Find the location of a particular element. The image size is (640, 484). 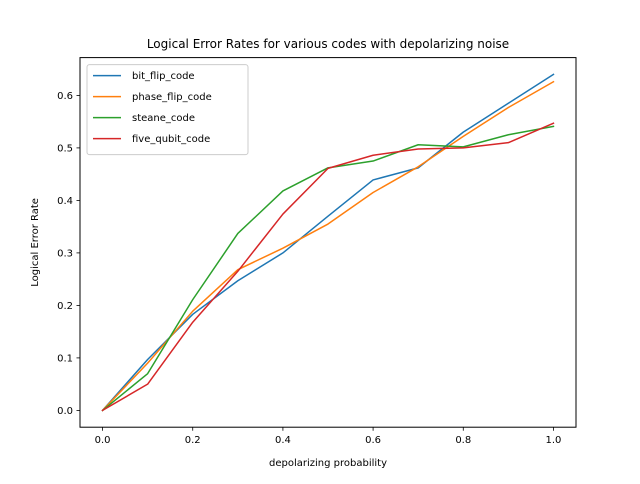

y-tick-label: 0.1 is located at coordinates (65, 359).